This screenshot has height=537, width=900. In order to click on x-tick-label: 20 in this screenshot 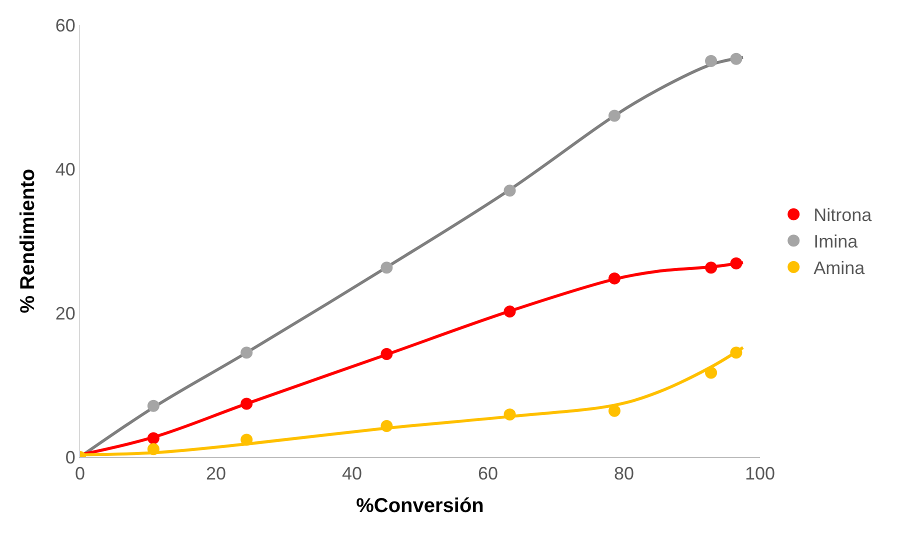, I will do `click(216, 474)`.